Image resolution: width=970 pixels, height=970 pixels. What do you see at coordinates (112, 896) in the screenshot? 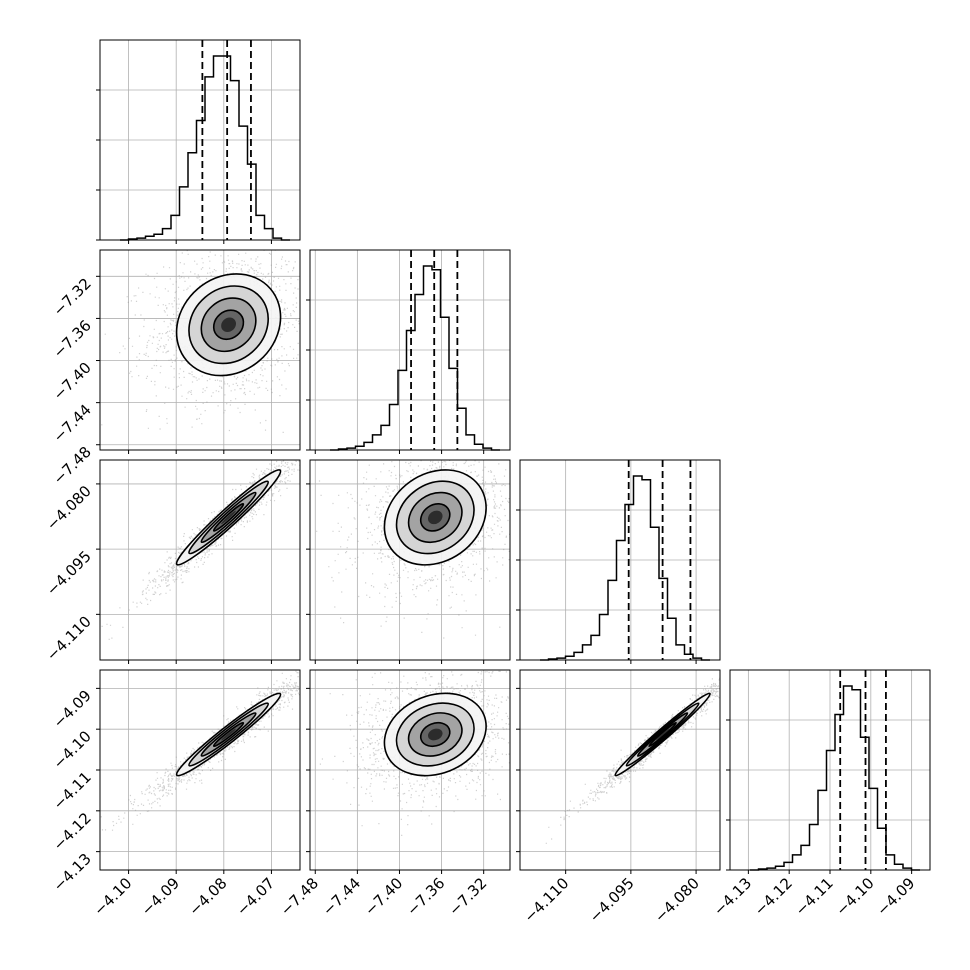
I see `x-tick-label-1-1: −4.10` at bounding box center [112, 896].